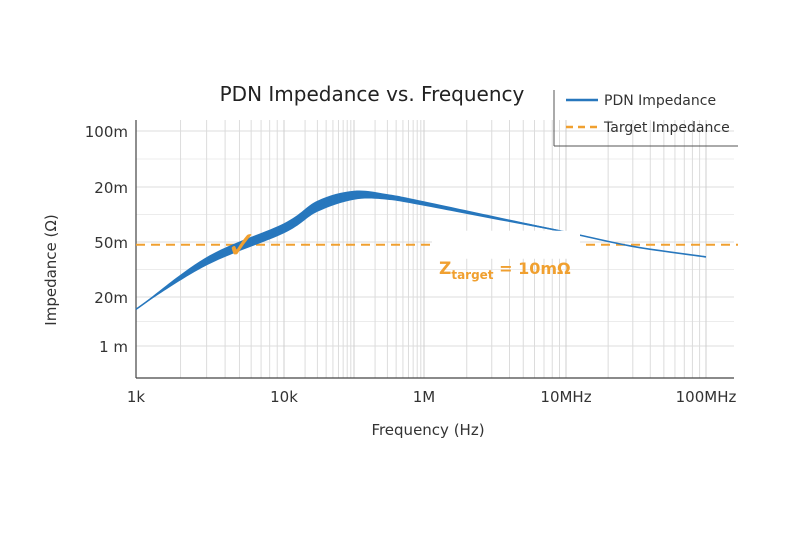 Image resolution: width=800 pixels, height=533 pixels. I want to click on x-tick-label: 10k, so click(284, 397).